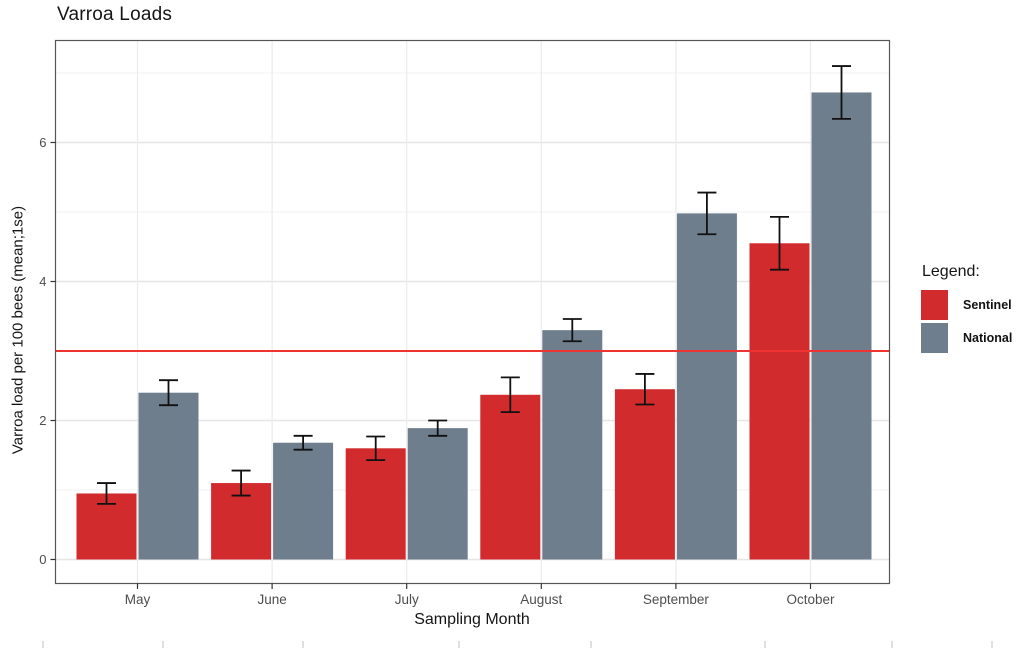 This screenshot has width=1024, height=649. What do you see at coordinates (42, 142) in the screenshot?
I see `y-tick-label: 6` at bounding box center [42, 142].